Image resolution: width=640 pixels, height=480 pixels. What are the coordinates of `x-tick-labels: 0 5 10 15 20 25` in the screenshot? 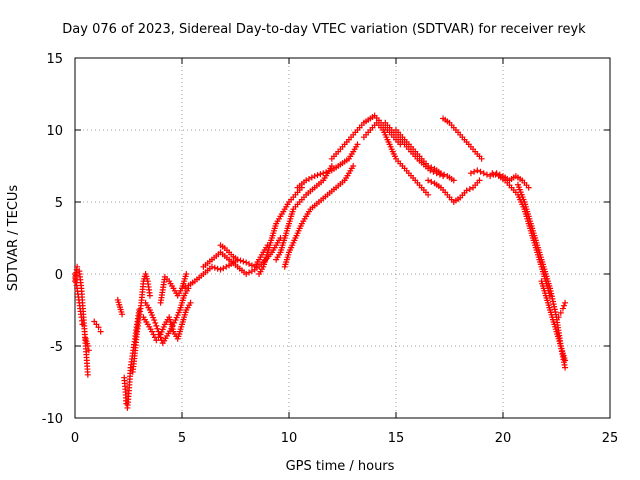 It's located at (344, 438).